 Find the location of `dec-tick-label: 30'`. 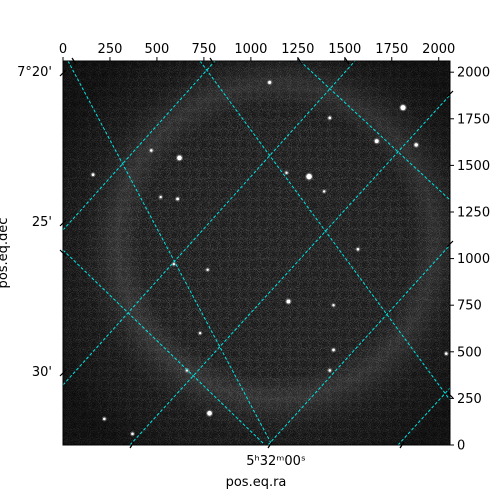

dec-tick-label: 30' is located at coordinates (42, 372).